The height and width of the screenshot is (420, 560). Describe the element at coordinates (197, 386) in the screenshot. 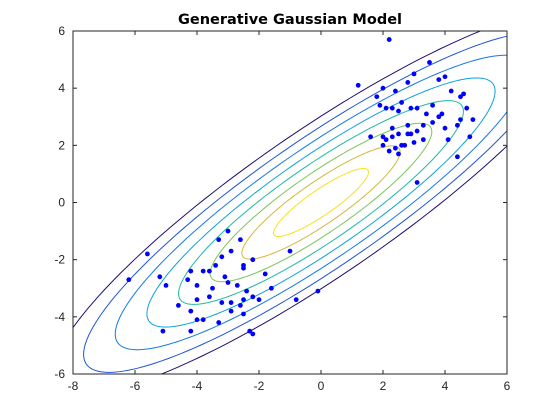

I see `x-tick-label: -4` at that location.